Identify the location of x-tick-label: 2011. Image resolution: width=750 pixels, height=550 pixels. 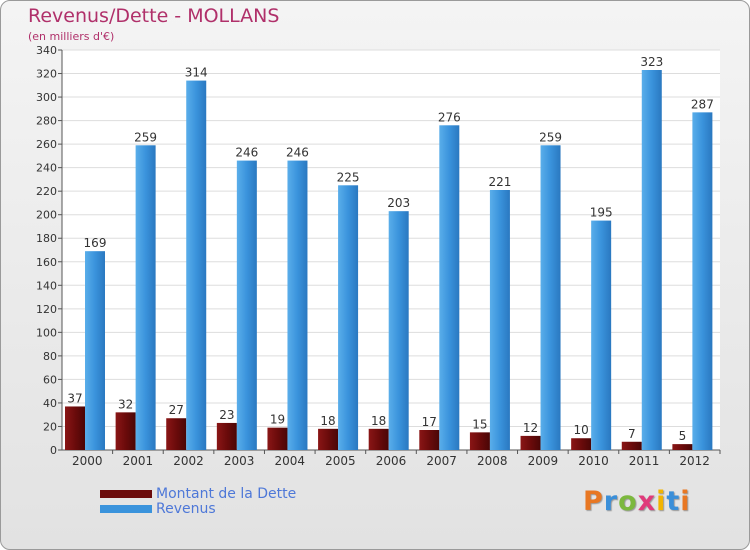
(644, 461).